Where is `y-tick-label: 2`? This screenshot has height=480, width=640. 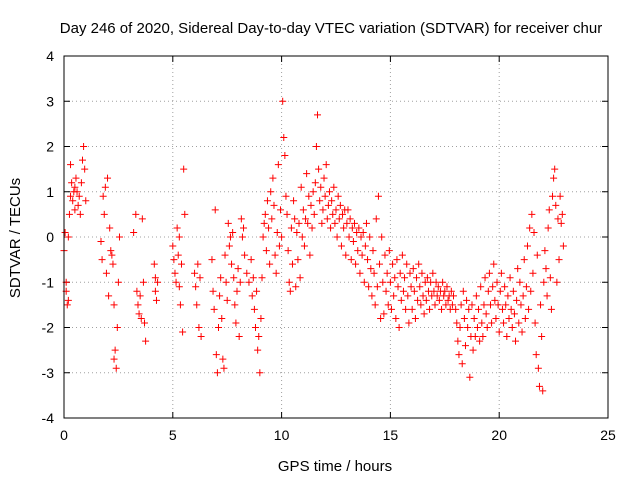
y-tick-label: 2 is located at coordinates (50, 147).